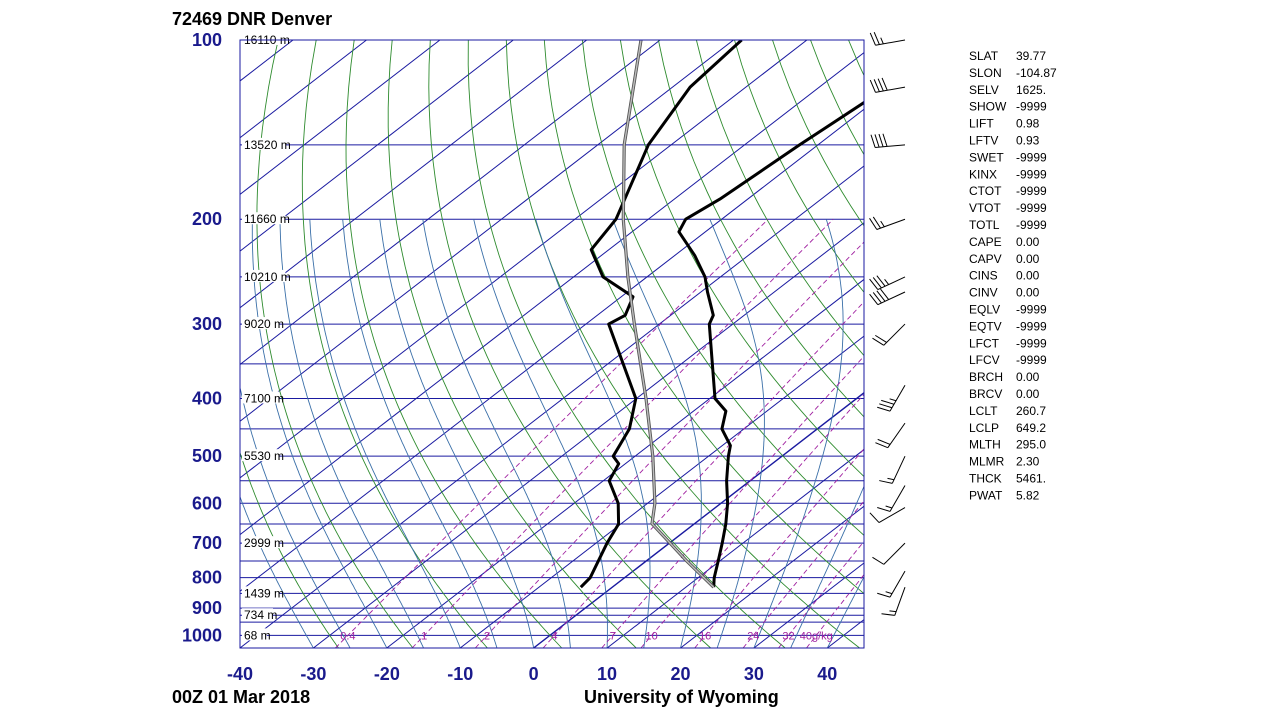 This screenshot has width=1270, height=719. I want to click on index-value: -104.87, so click(1036, 73).